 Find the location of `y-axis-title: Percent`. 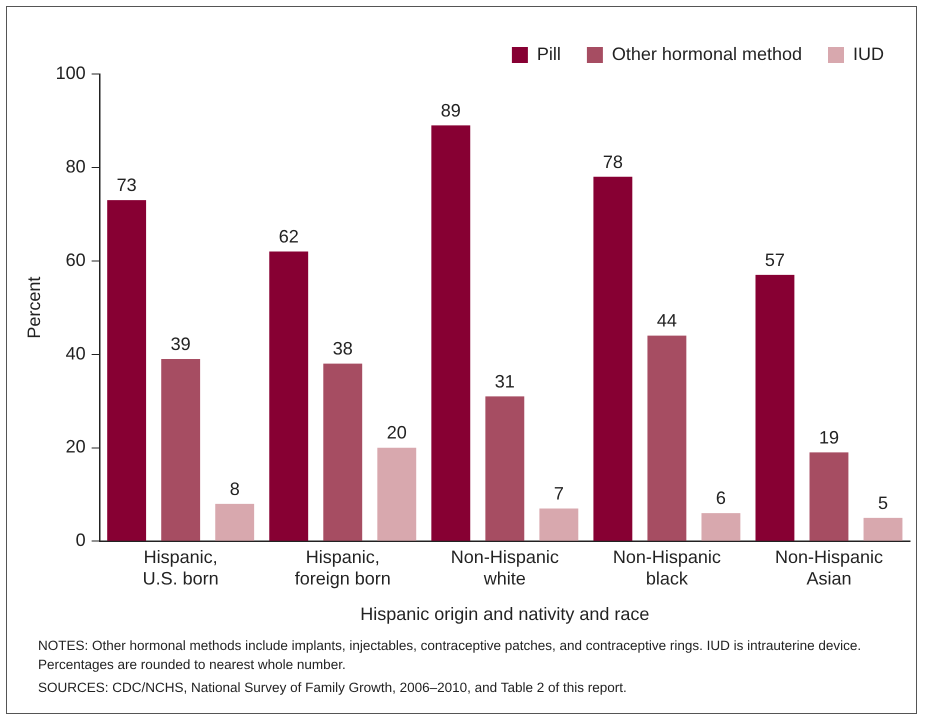

y-axis-title: Percent is located at coordinates (34, 307).